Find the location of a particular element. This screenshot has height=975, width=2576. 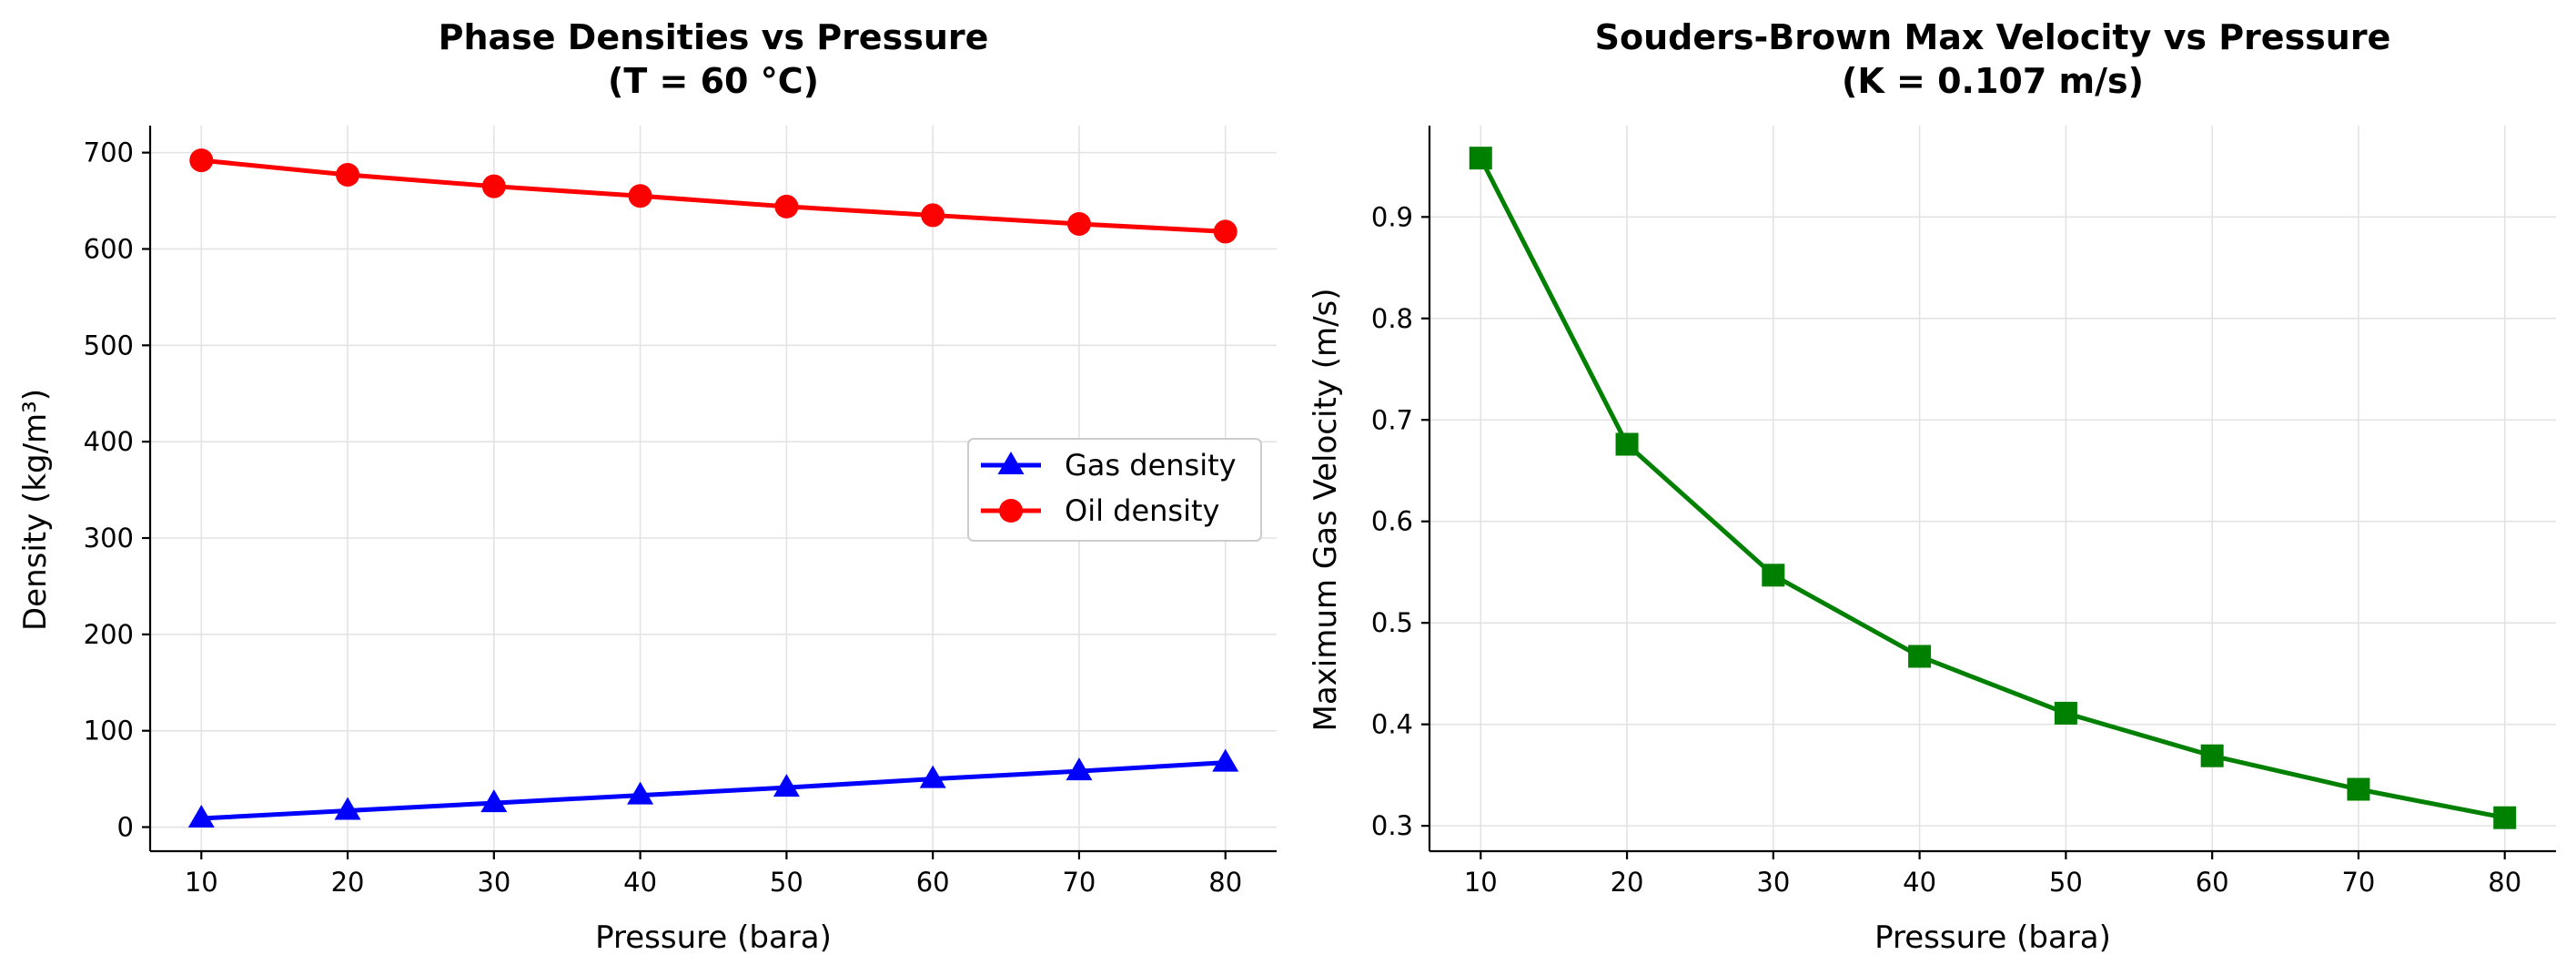

y-tick-label: 0.3 is located at coordinates (1392, 825).